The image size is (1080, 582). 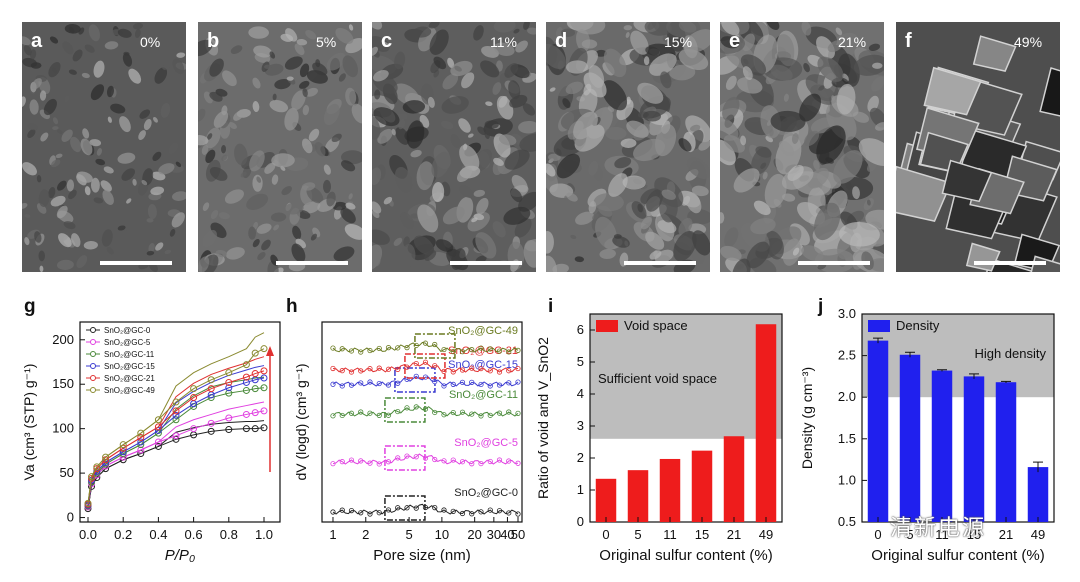 I want to click on y-tick-label: 2, so click(x=580, y=457).